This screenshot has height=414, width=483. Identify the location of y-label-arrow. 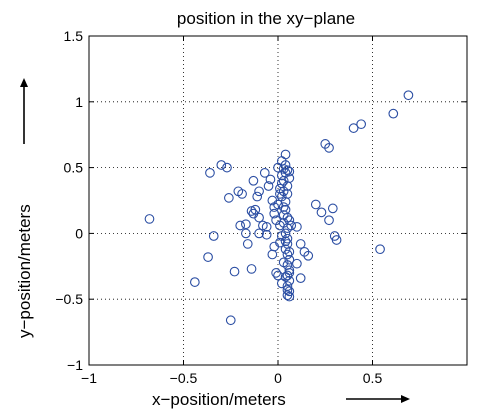
(24, 111).